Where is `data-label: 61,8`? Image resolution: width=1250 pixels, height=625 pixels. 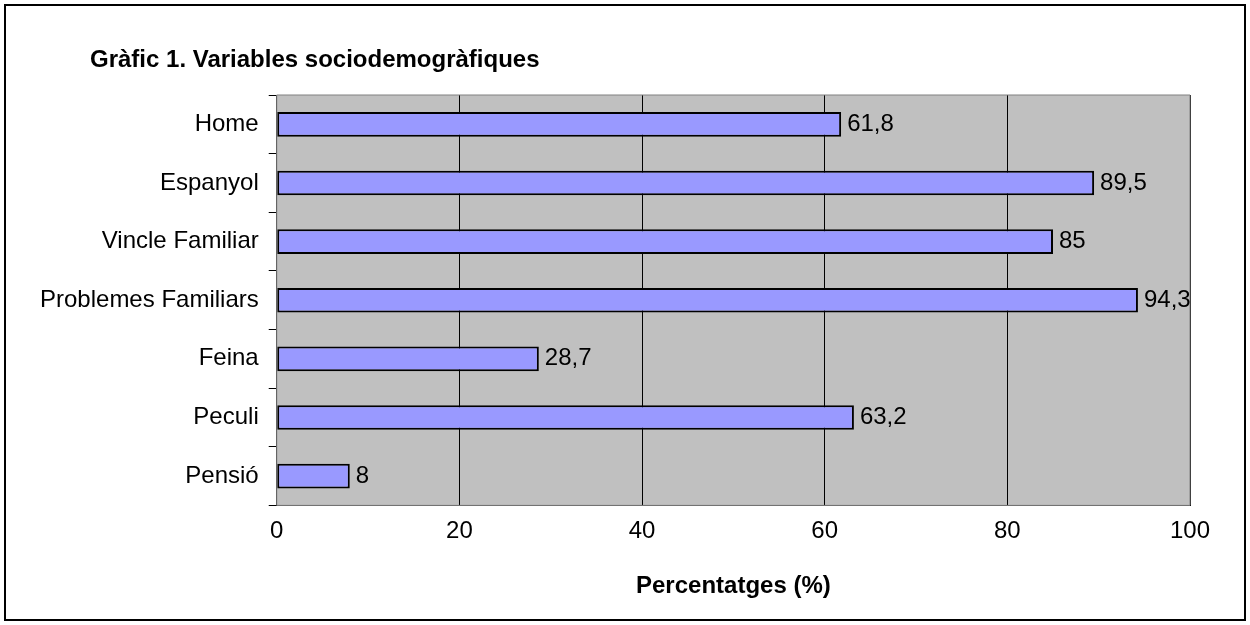
data-label: 61,8 is located at coordinates (870, 122).